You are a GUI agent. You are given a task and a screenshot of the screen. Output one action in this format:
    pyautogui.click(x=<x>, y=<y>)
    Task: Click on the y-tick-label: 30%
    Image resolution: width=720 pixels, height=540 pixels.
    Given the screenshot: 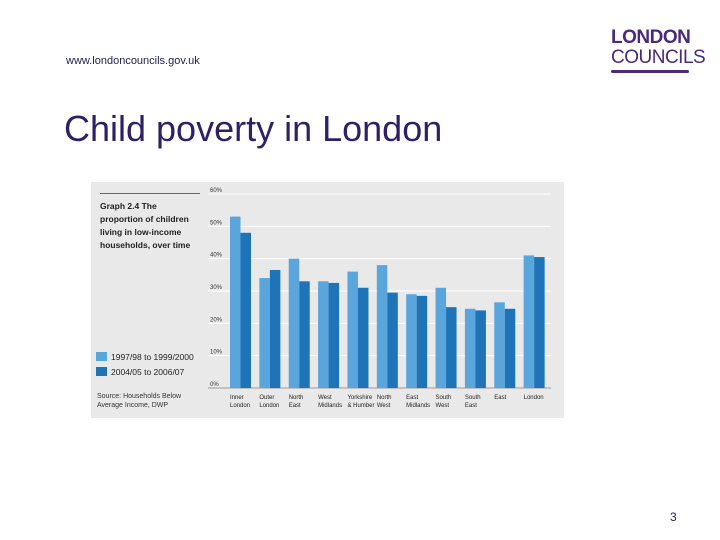 What is the action you would take?
    pyautogui.click(x=216, y=288)
    